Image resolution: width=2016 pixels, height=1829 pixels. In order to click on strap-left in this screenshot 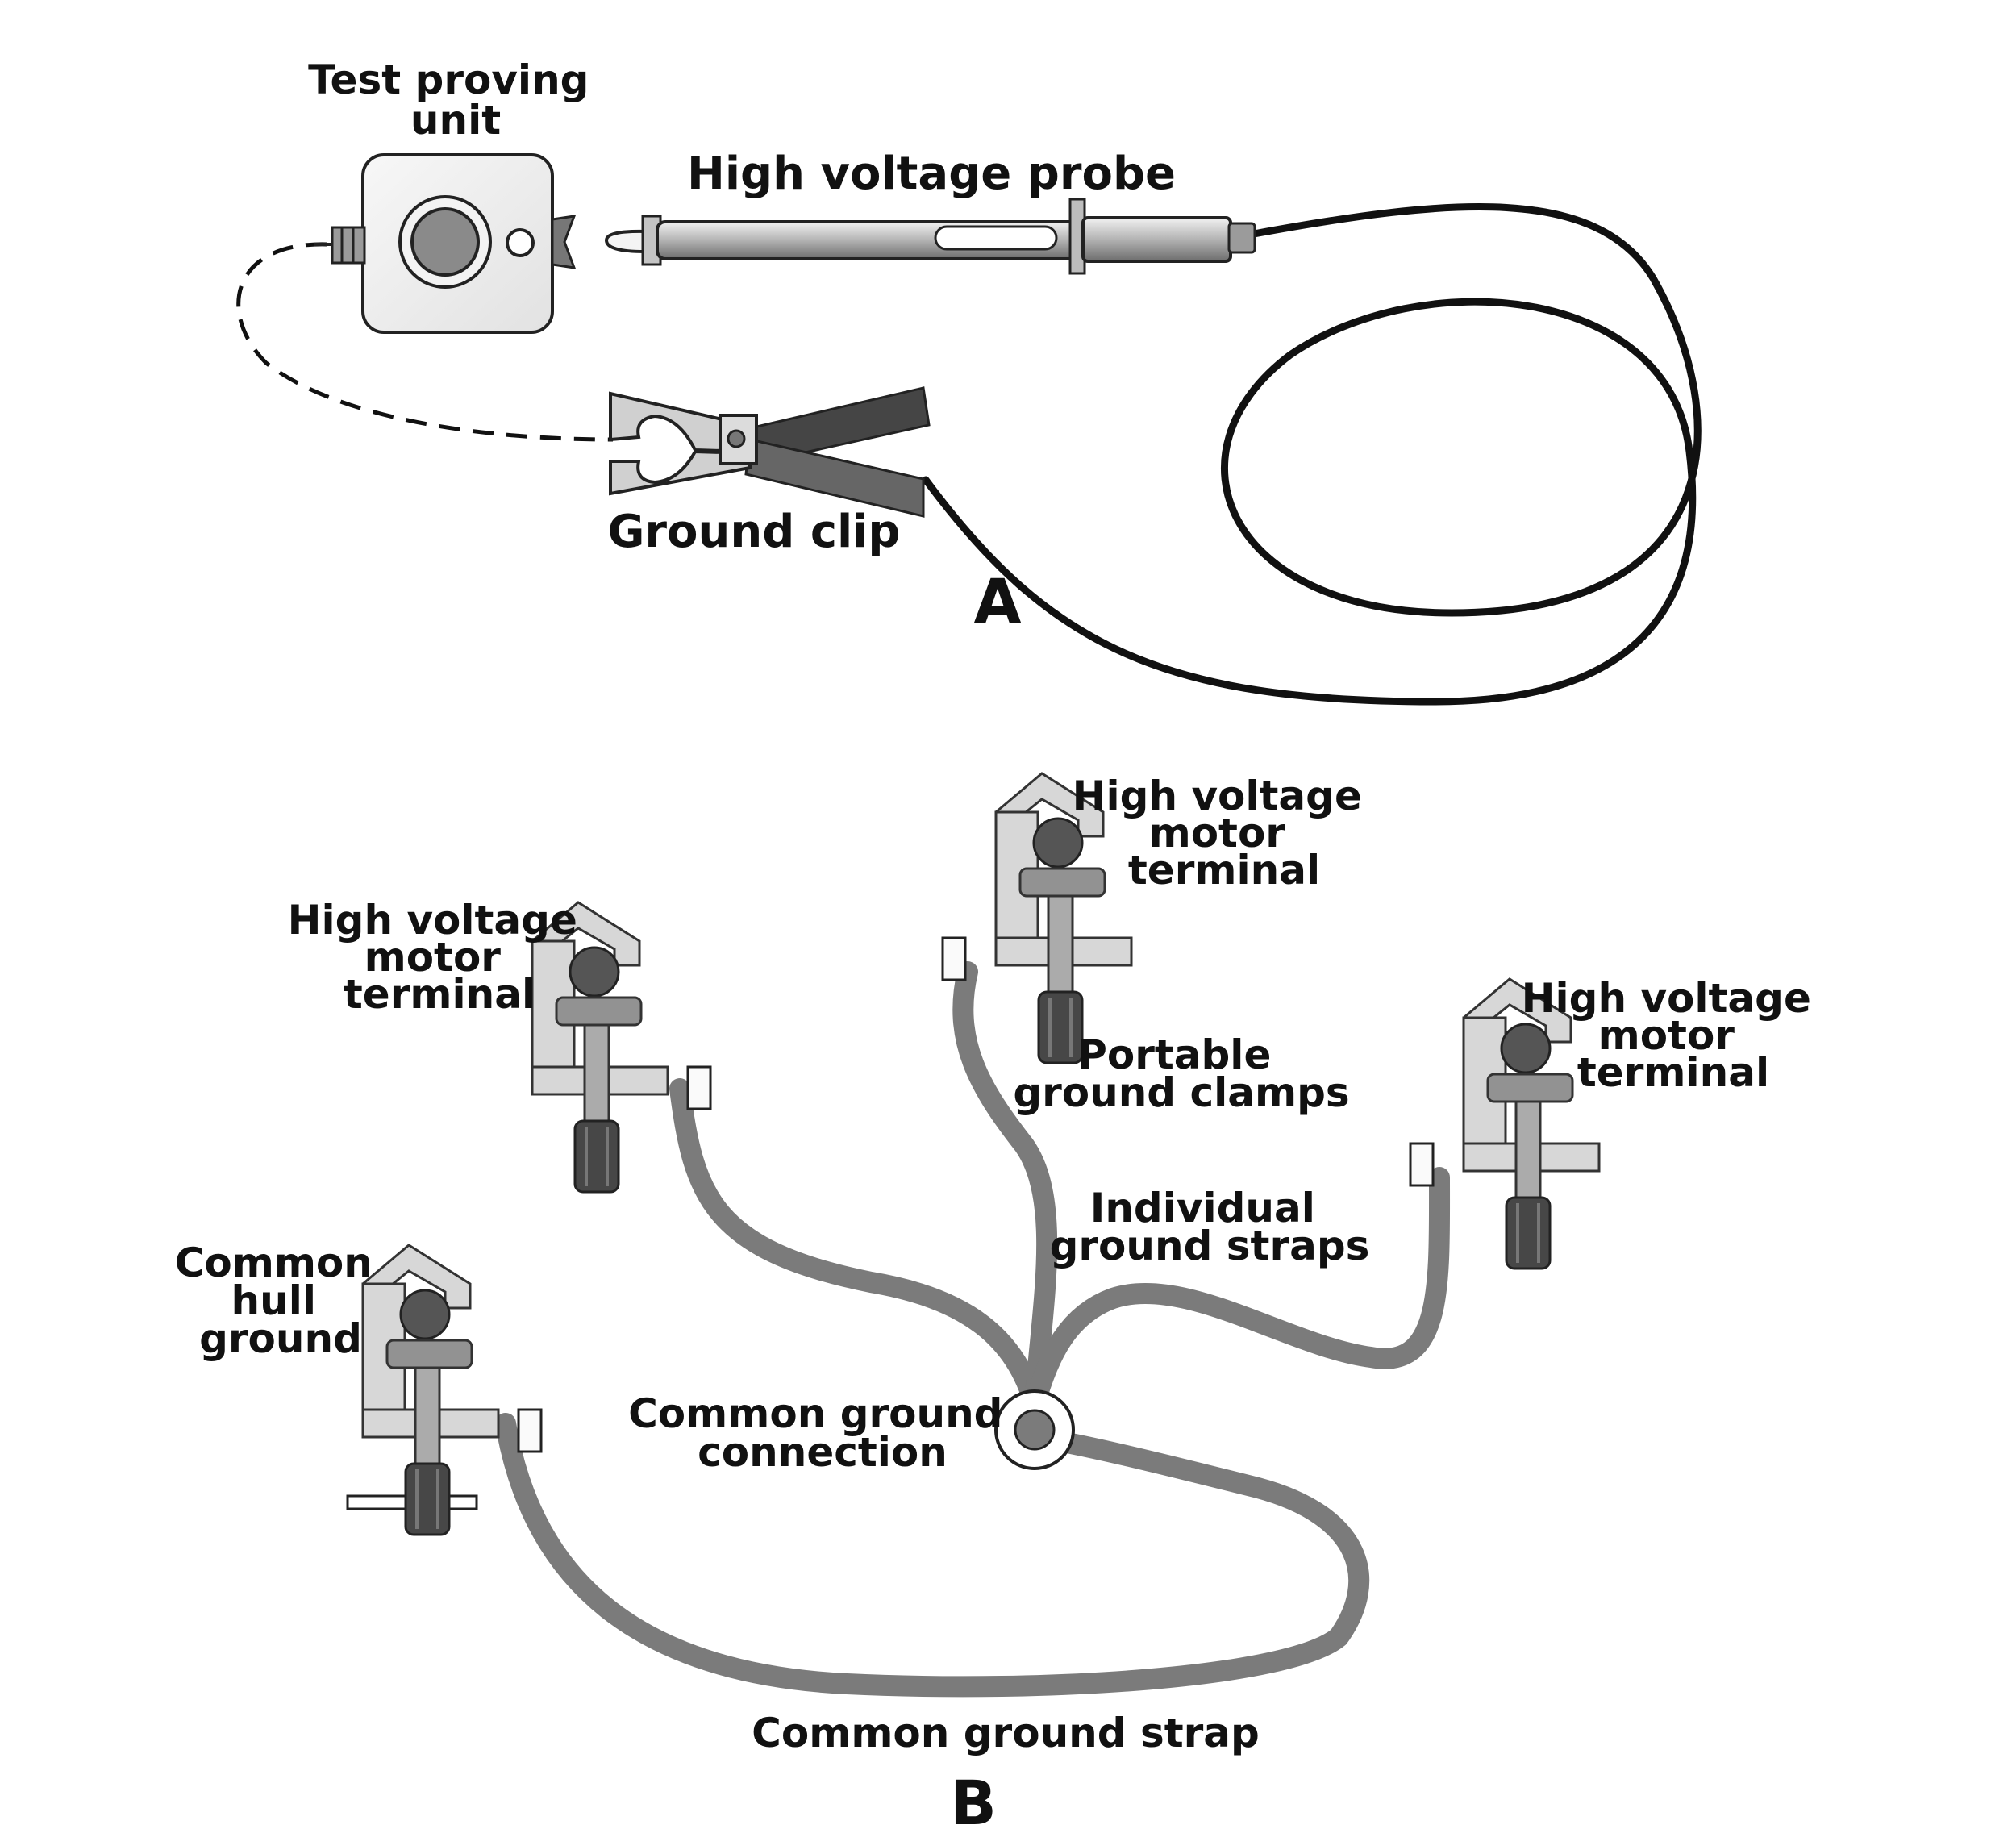, I will do `click(857, 1246)`.